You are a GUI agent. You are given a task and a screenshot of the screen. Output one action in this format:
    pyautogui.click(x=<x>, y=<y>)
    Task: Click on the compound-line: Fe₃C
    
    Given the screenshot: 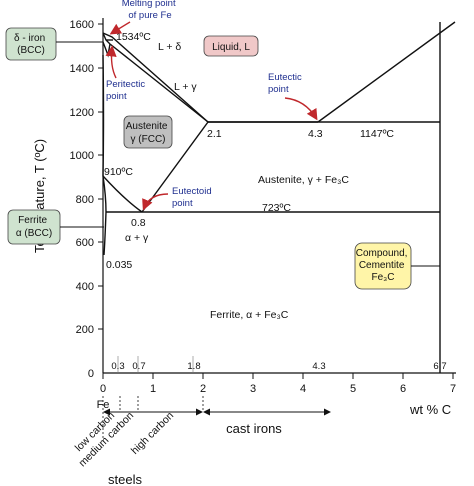 What is the action you would take?
    pyautogui.click(x=383, y=277)
    